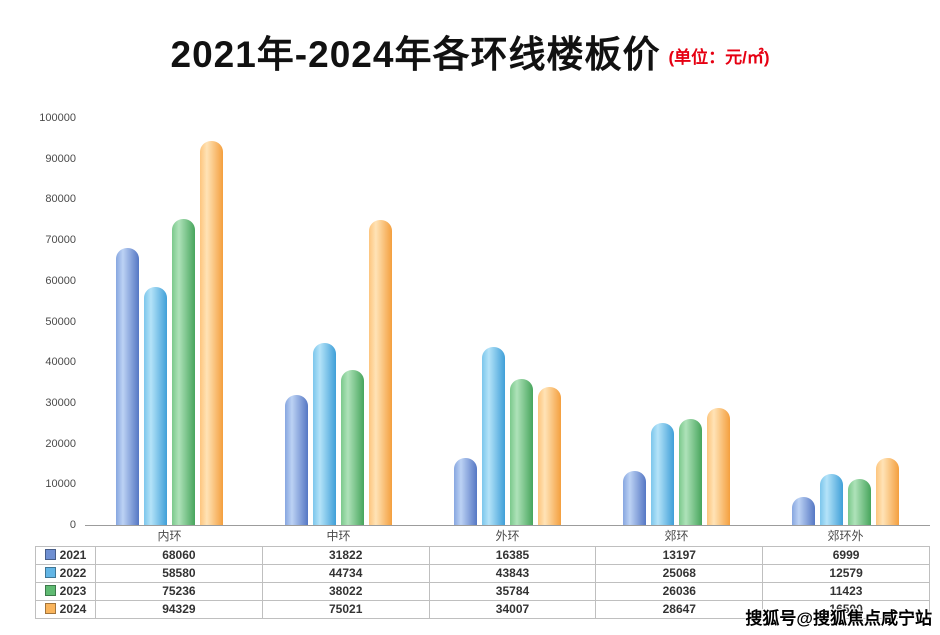 This screenshot has height=635, width=940. Describe the element at coordinates (634, 498) in the screenshot. I see `bar-2021-郊环` at that location.